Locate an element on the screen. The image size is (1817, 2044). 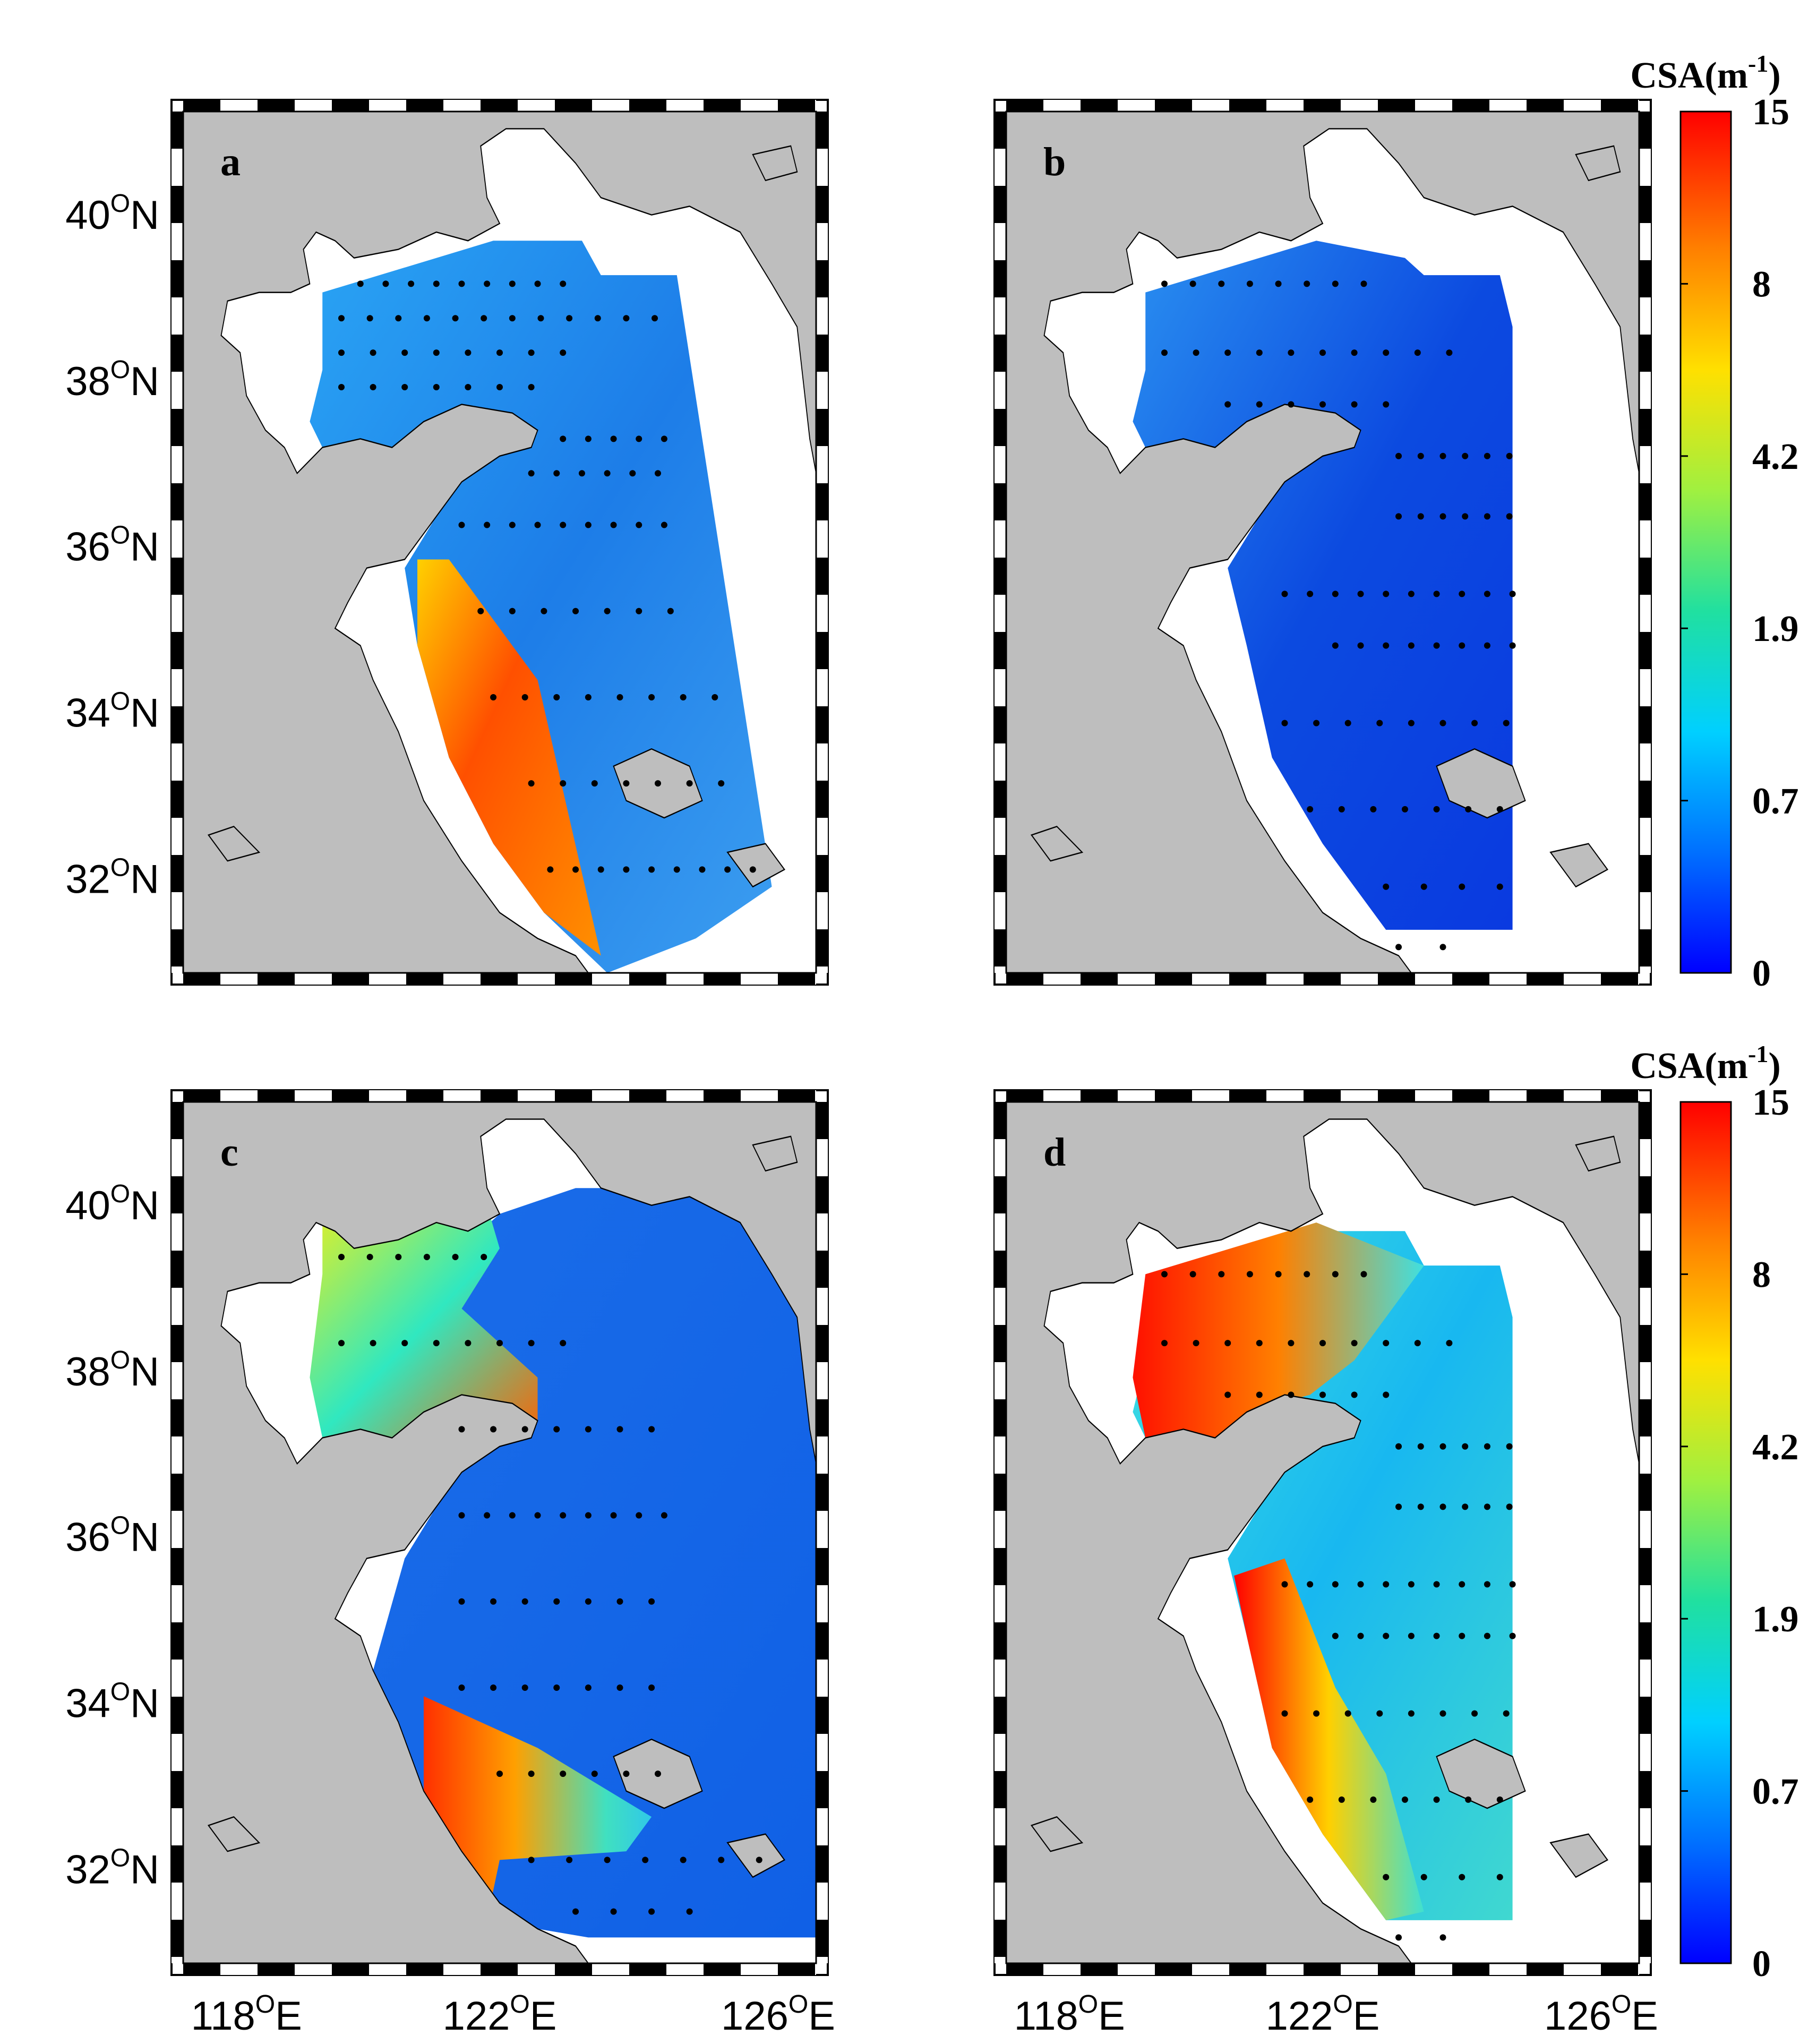
lon-tick-label: 126OE is located at coordinates (778, 2014).